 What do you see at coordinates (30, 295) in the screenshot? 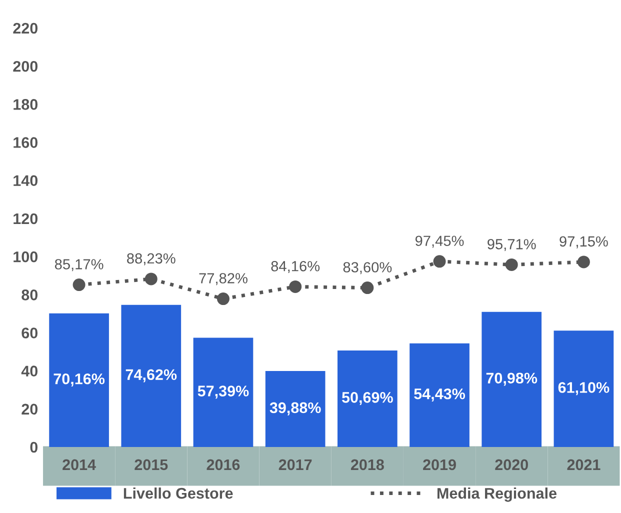
I see `y-tick-label: 80` at bounding box center [30, 295].